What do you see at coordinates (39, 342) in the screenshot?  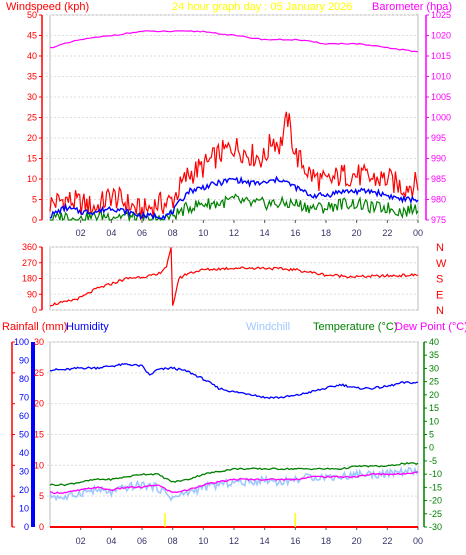 I see `rainfall-tick-label: 30` at bounding box center [39, 342].